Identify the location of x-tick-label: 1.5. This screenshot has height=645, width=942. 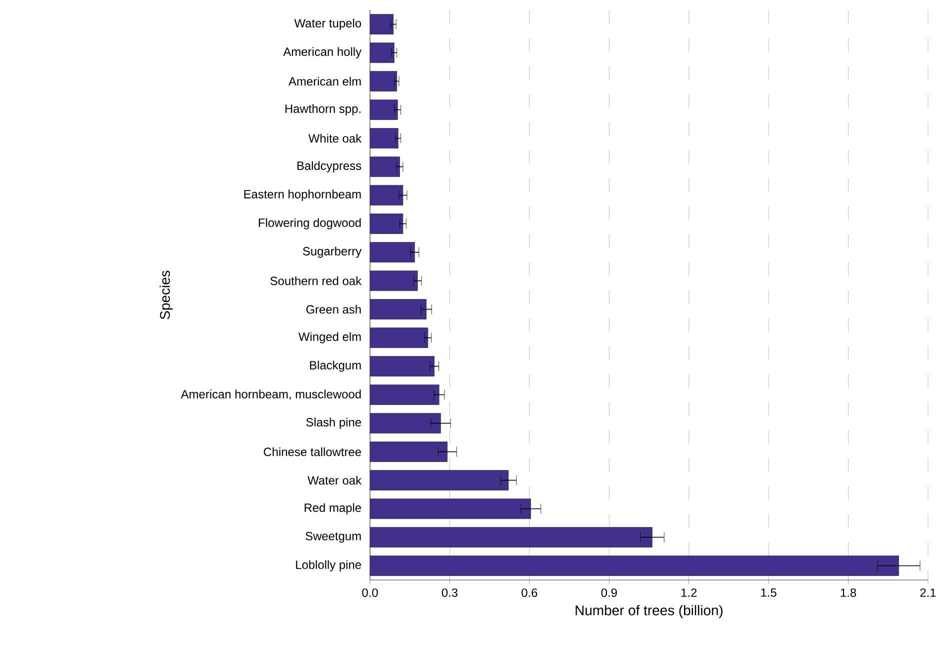
(768, 592).